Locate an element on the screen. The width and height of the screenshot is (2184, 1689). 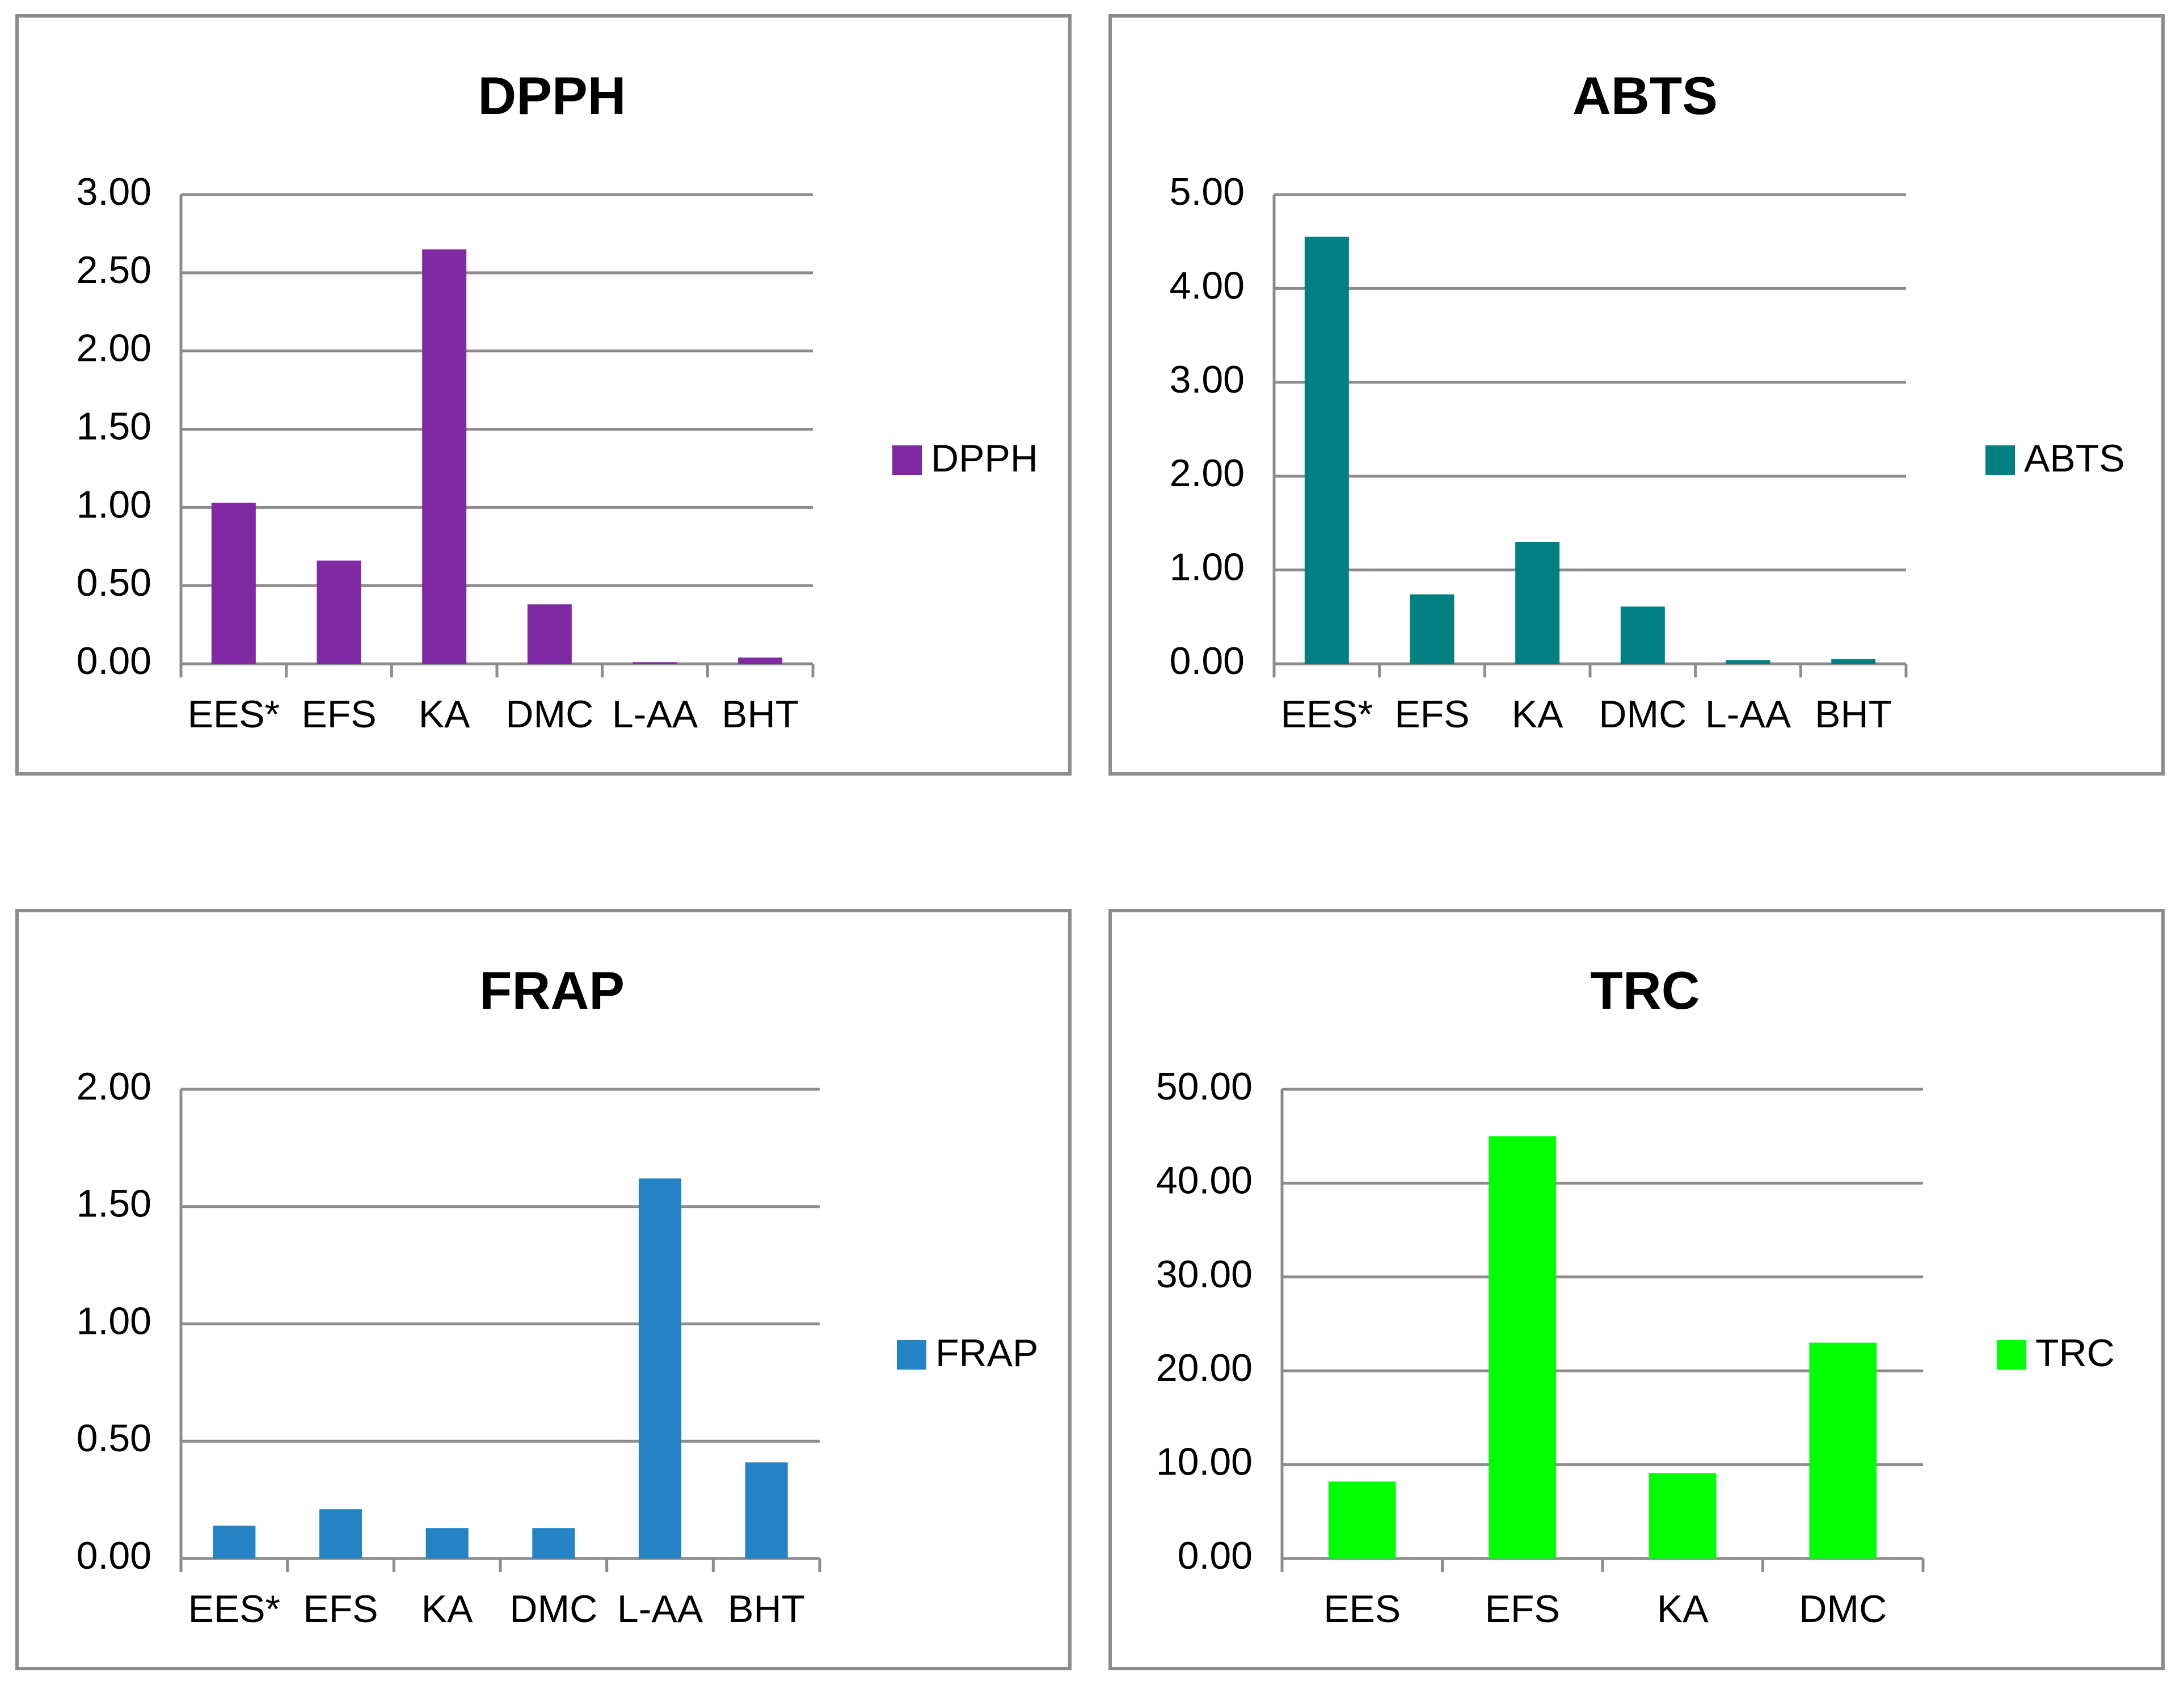
x-tick-label-abts-1: EFS is located at coordinates (1431, 714).